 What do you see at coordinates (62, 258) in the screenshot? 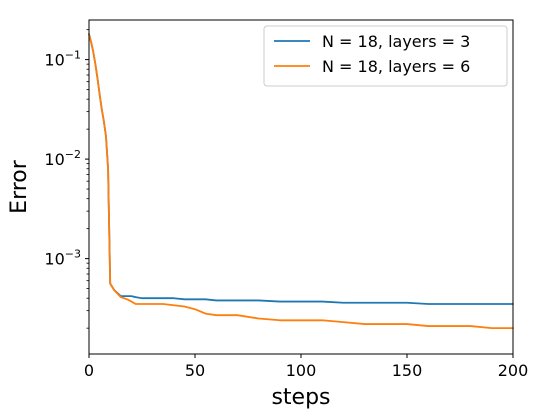
I see `y-tick-label: 10⁻³` at bounding box center [62, 258].